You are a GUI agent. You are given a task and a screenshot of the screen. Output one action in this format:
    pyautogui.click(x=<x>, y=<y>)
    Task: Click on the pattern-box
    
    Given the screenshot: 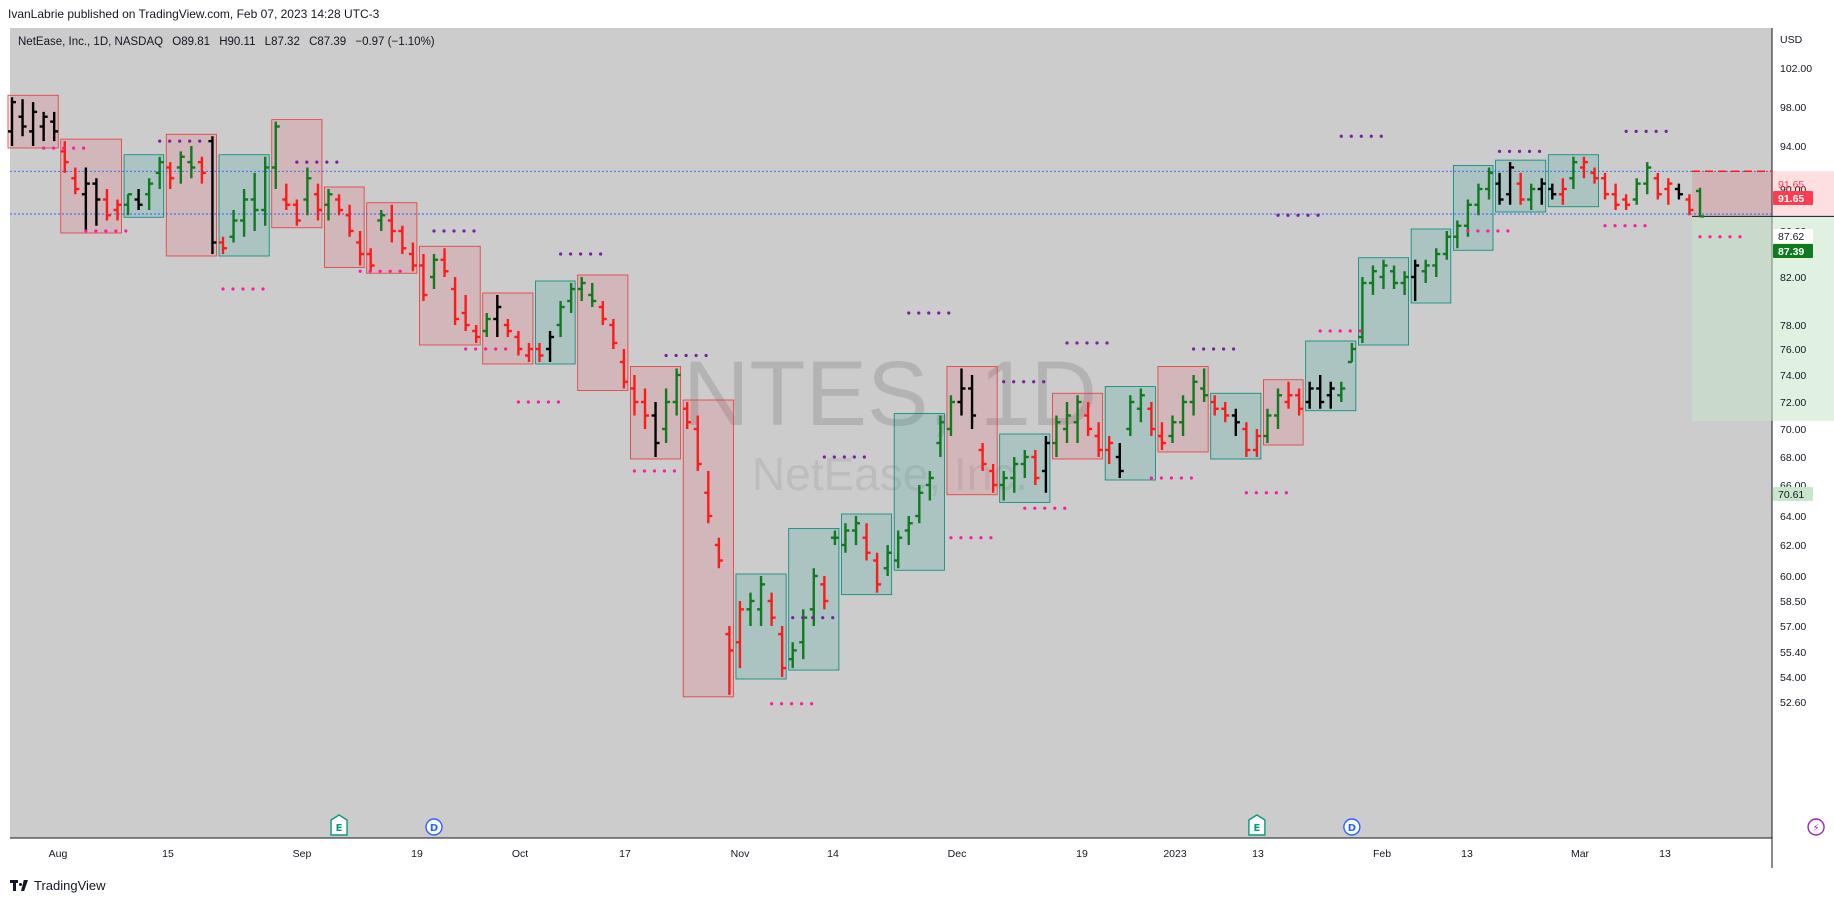 What is the action you would take?
    pyautogui.click(x=450, y=295)
    